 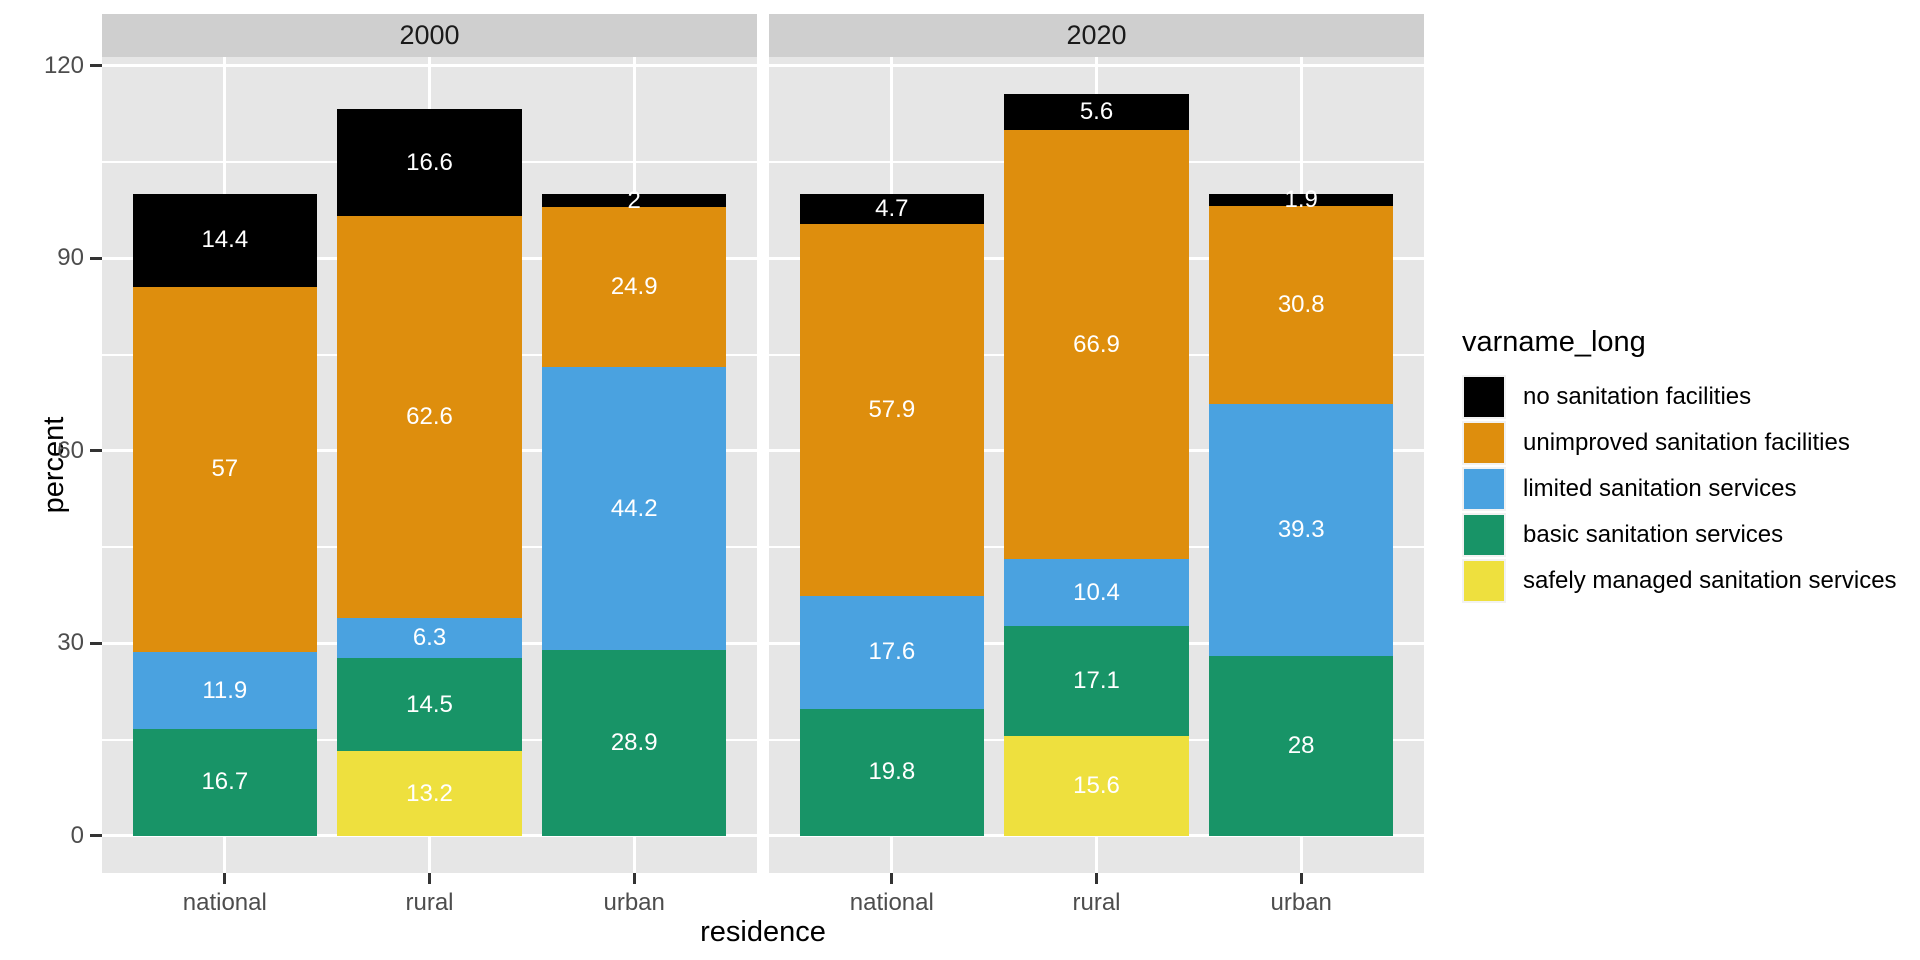 I want to click on x-tick-label: rural, so click(x=1096, y=902).